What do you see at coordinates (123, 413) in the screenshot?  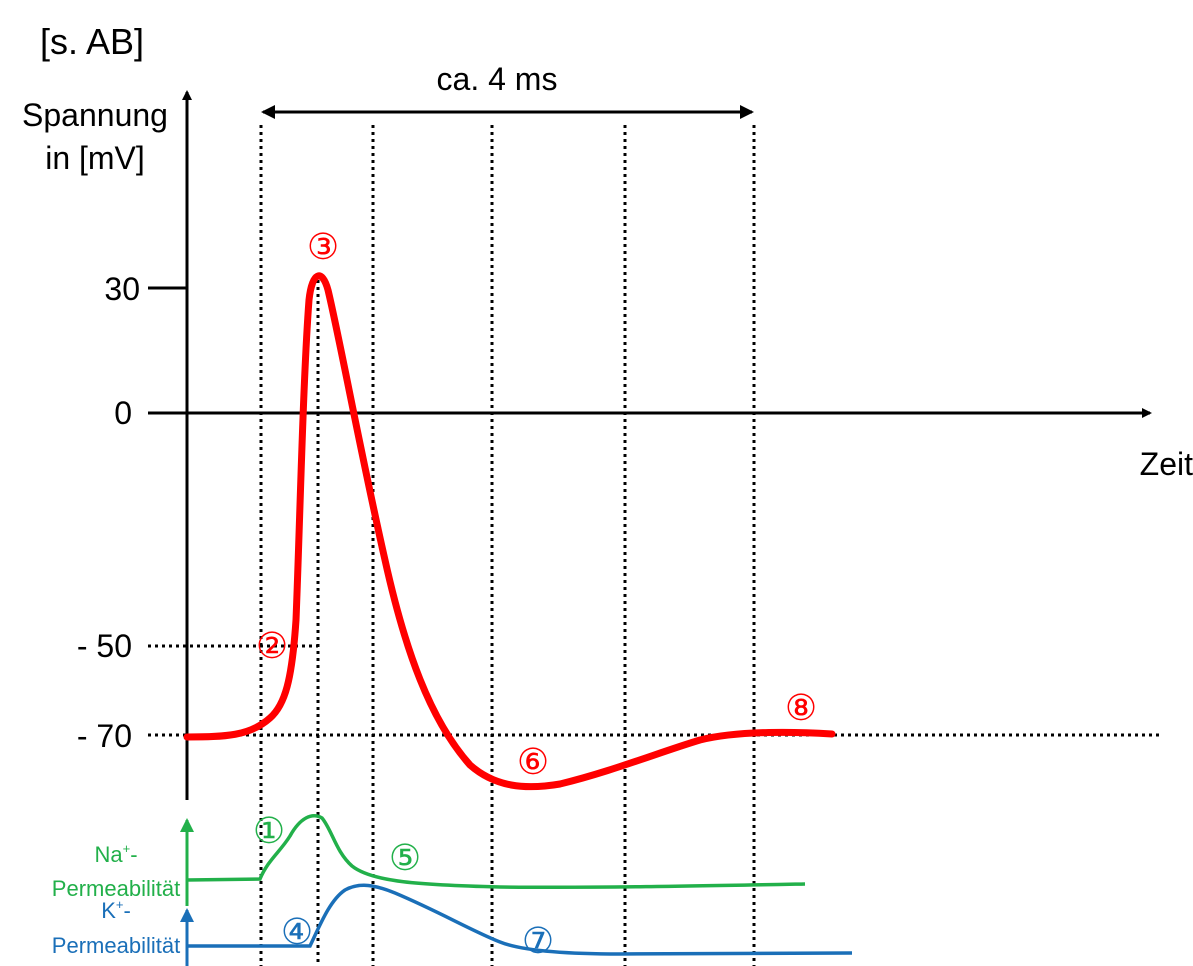 I see `tick-label-0: 0` at bounding box center [123, 413].